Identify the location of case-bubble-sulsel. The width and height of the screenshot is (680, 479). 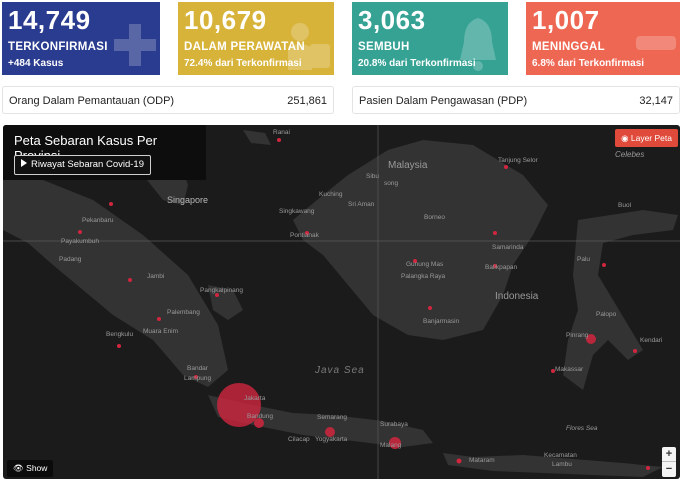
(591, 339).